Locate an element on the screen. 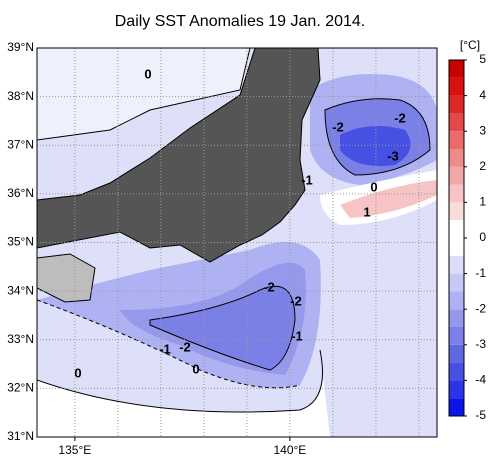 Image resolution: width=500 pixels, height=465 pixels. colorbar-label: -4 is located at coordinates (480, 380).